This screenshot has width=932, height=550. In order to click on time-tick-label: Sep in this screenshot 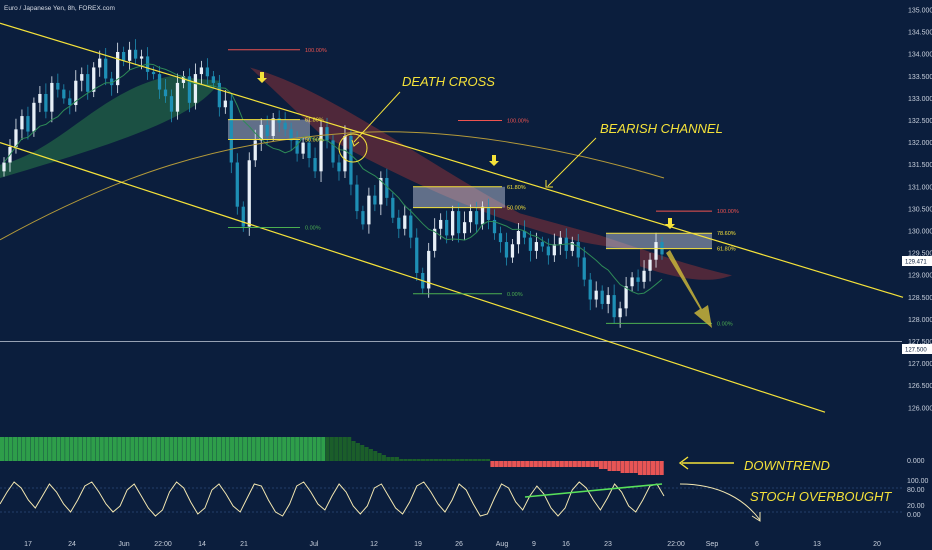, I will do `click(712, 544)`.